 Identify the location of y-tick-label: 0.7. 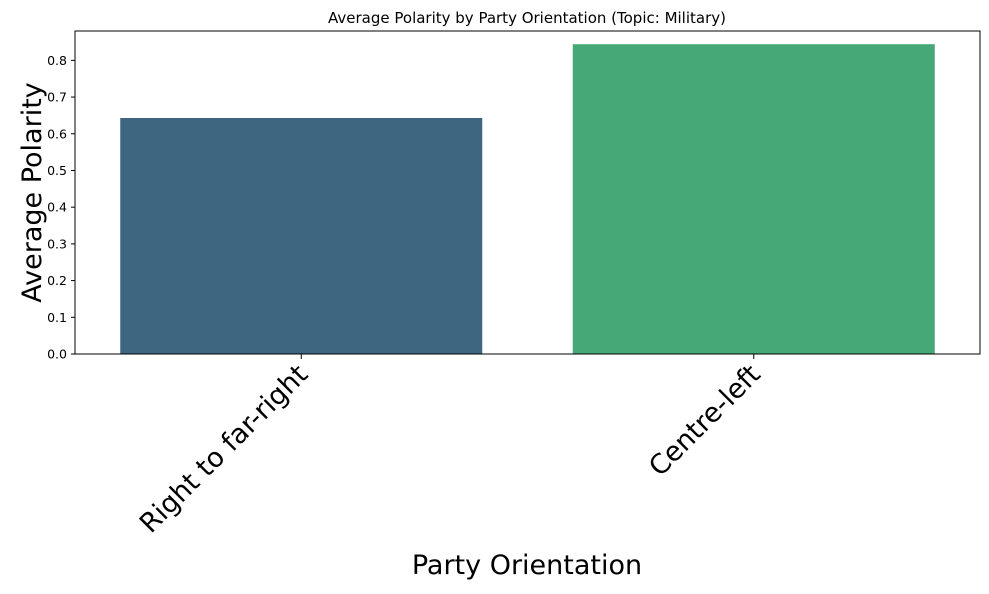
(57, 97).